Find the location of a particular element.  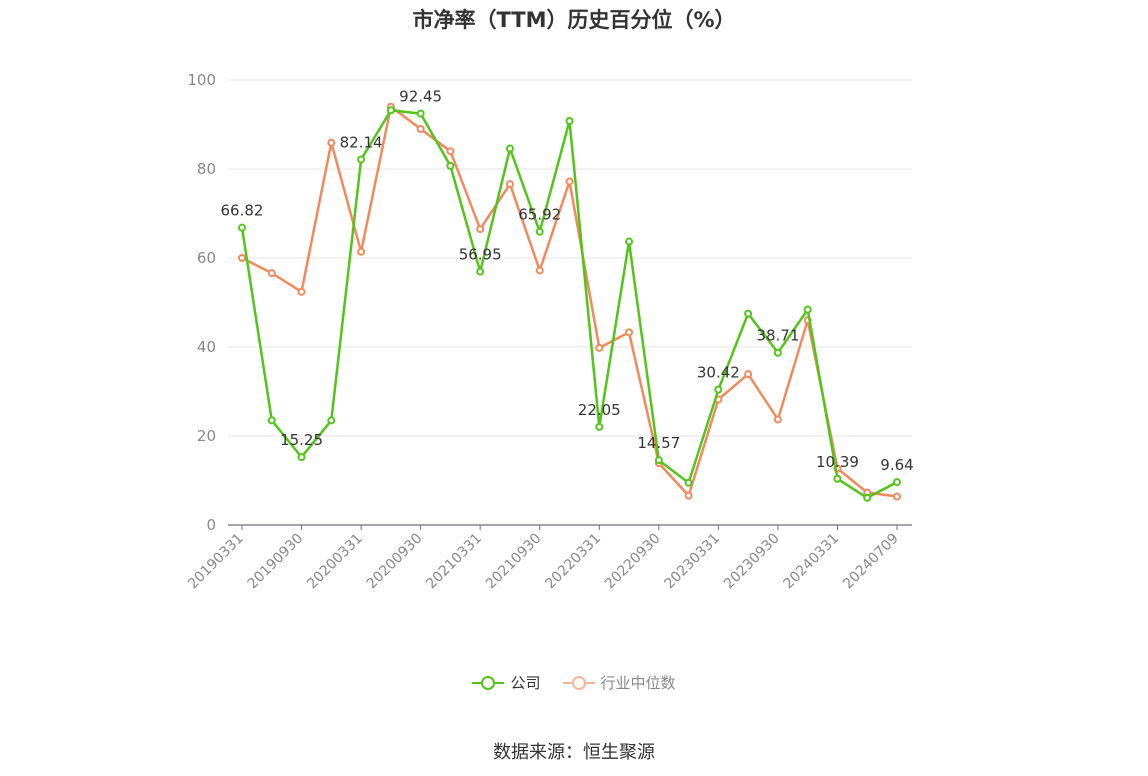

data-label: 14.57 is located at coordinates (658, 443).